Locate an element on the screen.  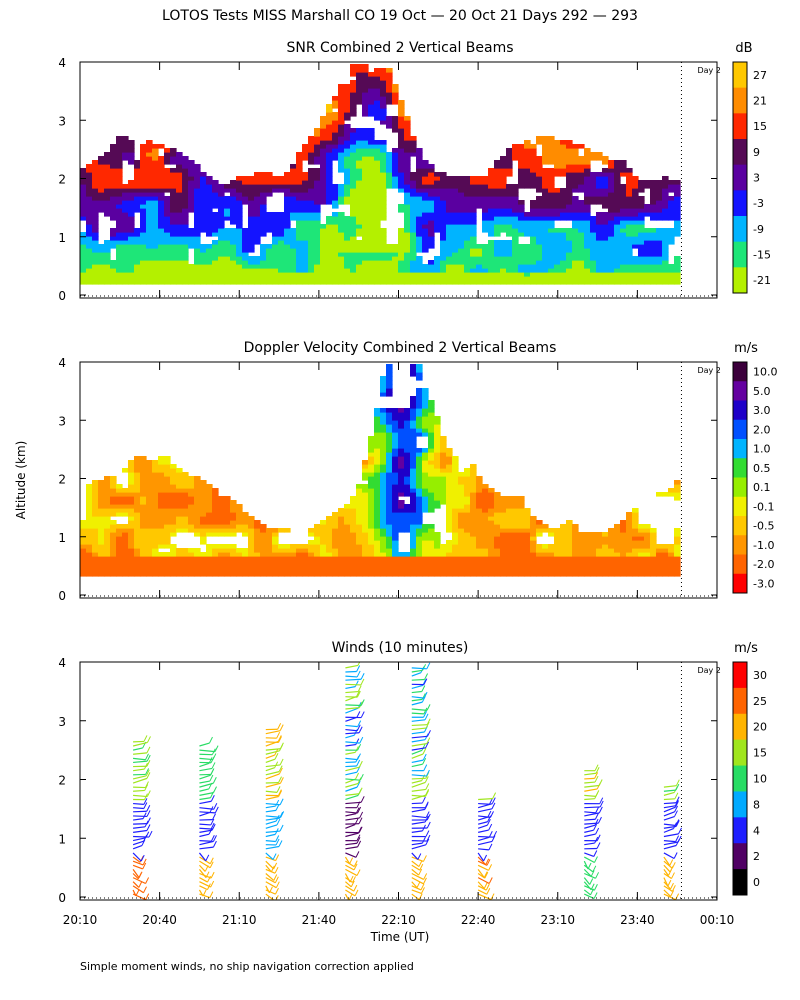
colorbar-label: 10.0 is located at coordinates (765, 372).